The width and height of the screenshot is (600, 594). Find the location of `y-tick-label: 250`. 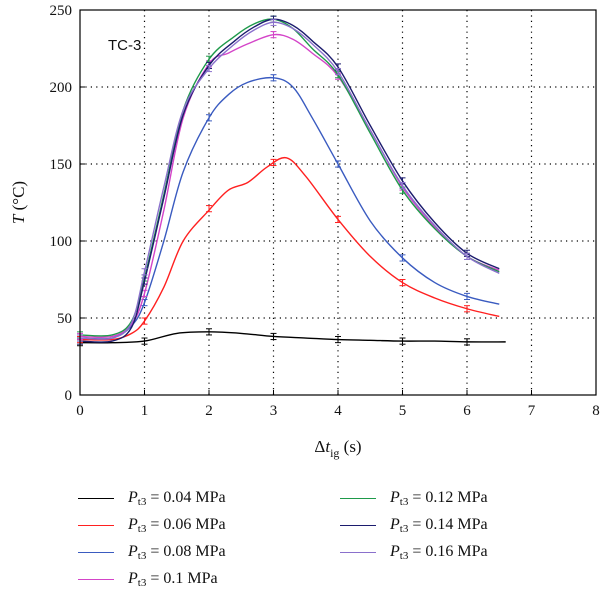

y-tick-label: 250 is located at coordinates (61, 11).